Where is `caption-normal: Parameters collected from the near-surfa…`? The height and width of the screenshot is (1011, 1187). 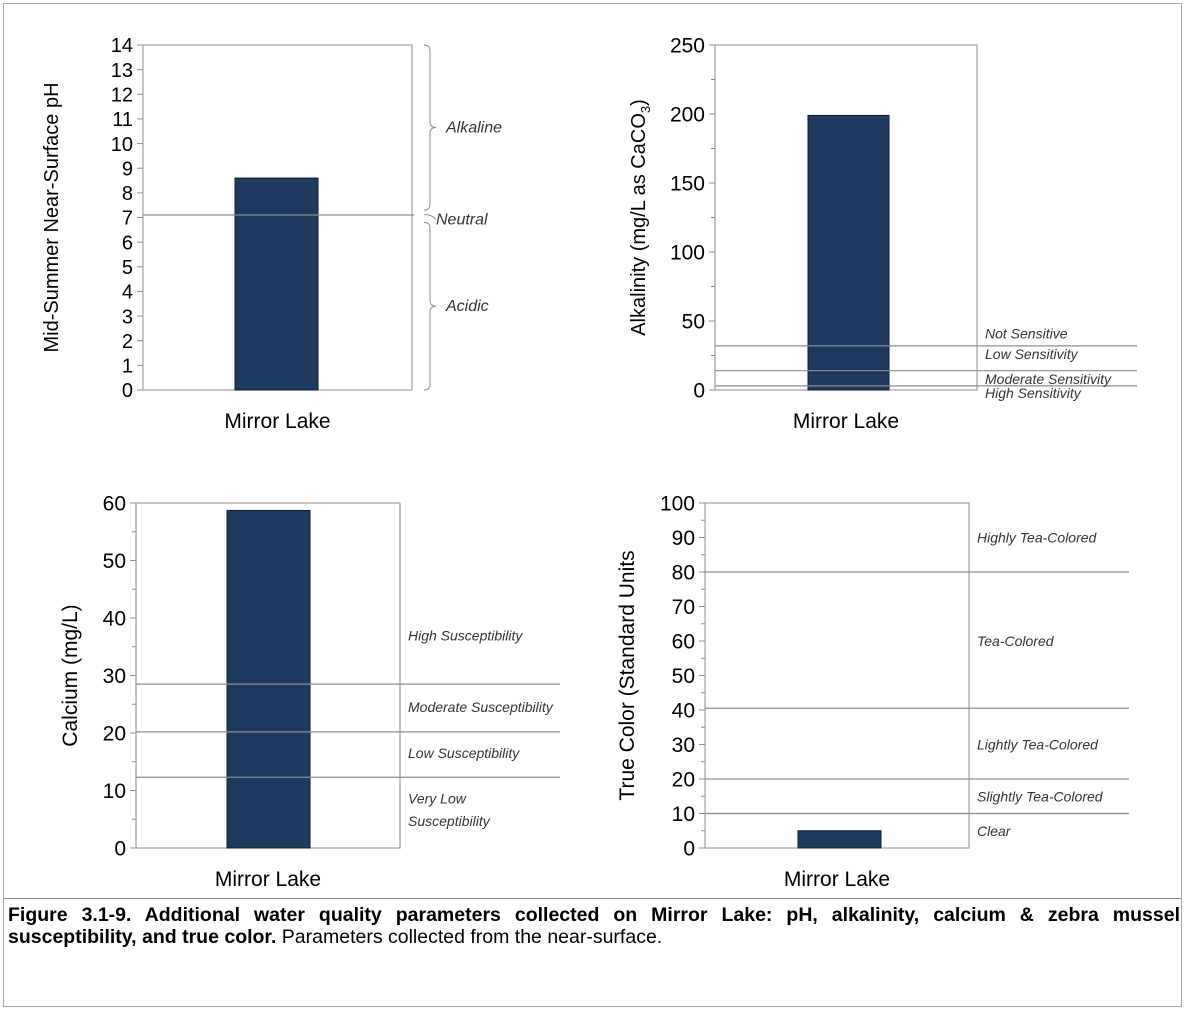 caption-normal: Parameters collected from the near-surfa… is located at coordinates (469, 937).